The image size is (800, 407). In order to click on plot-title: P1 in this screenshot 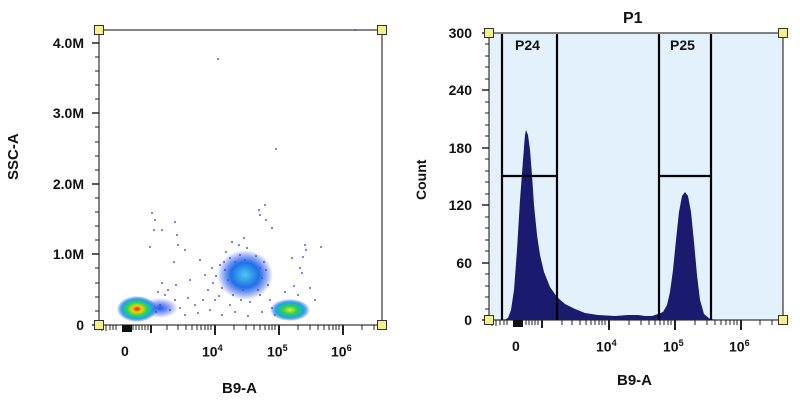, I will do `click(633, 18)`.